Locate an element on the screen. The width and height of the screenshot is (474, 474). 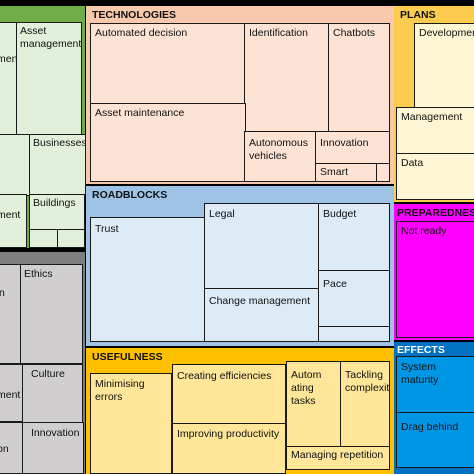
tackling-complexity-cell: Tackling complexity is located at coordinates (365, 404).